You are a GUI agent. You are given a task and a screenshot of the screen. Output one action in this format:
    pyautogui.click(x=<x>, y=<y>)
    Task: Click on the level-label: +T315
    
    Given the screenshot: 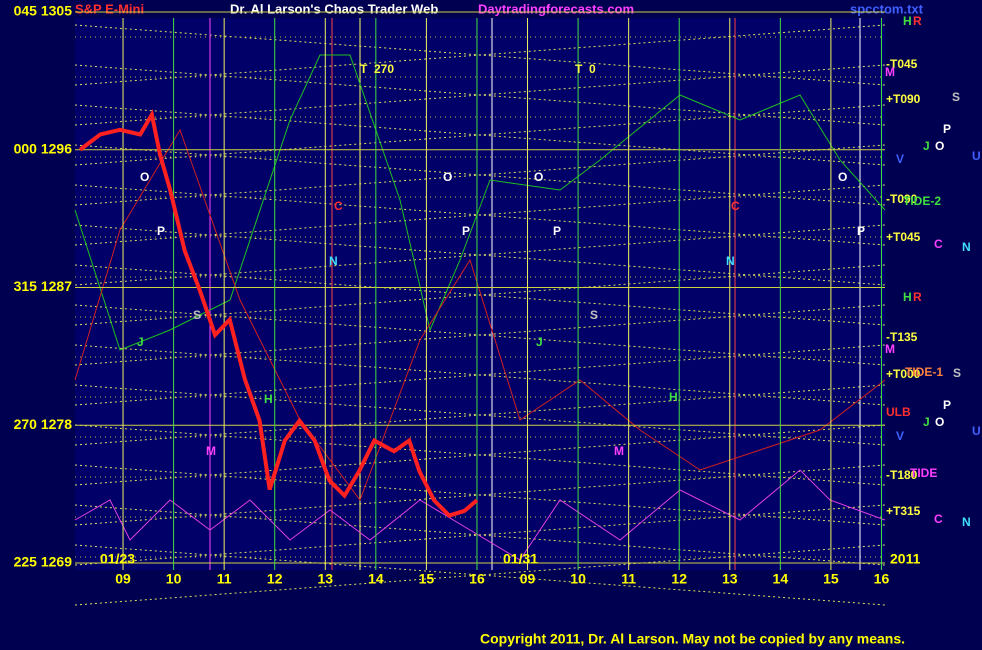 What is the action you would take?
    pyautogui.click(x=903, y=511)
    